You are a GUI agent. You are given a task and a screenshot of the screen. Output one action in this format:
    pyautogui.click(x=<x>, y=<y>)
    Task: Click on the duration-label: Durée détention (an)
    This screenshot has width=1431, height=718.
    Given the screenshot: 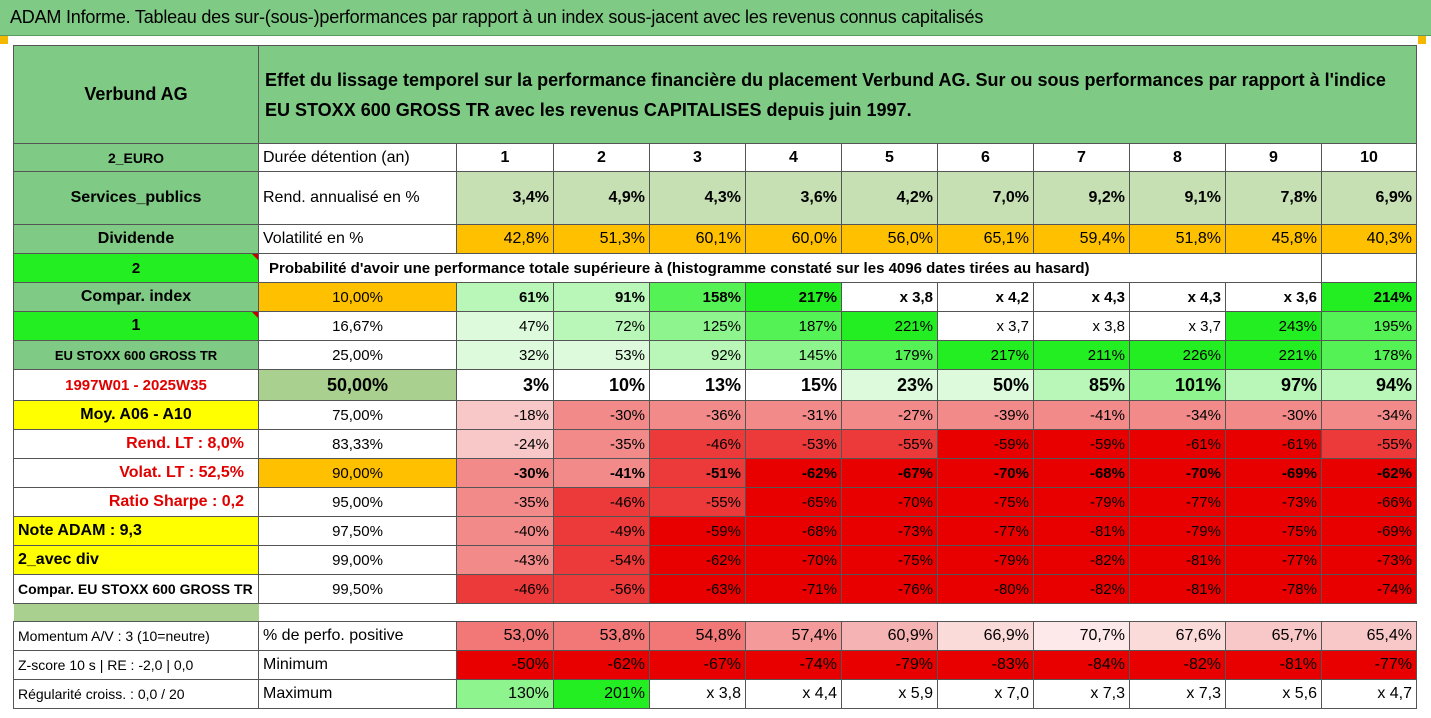 What is the action you would take?
    pyautogui.click(x=357, y=157)
    